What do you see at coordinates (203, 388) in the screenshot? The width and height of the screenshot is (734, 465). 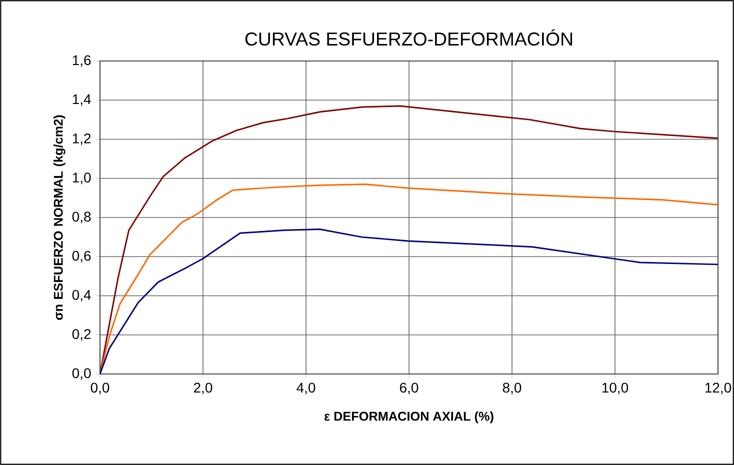 I see `x-tick-label: 2,0` at bounding box center [203, 388].